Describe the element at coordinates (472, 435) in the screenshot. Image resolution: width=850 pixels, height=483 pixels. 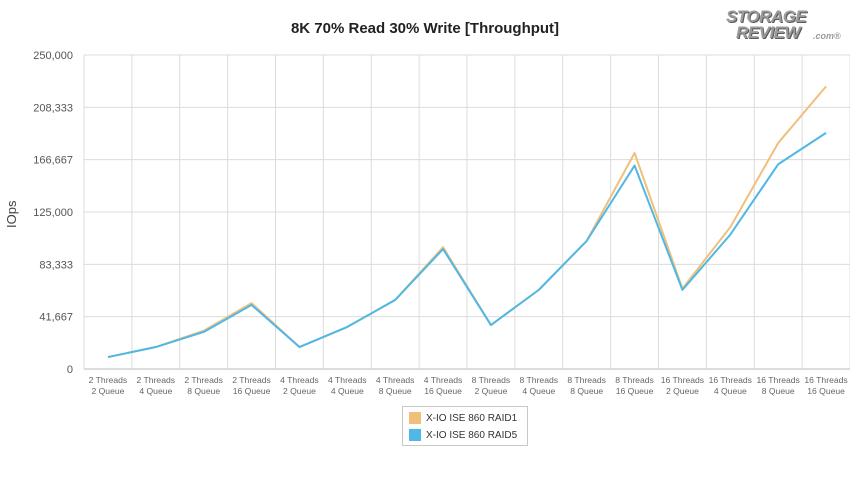
I see `legend-label-raid5: X-IO ISE 860 RAID5` at that location.